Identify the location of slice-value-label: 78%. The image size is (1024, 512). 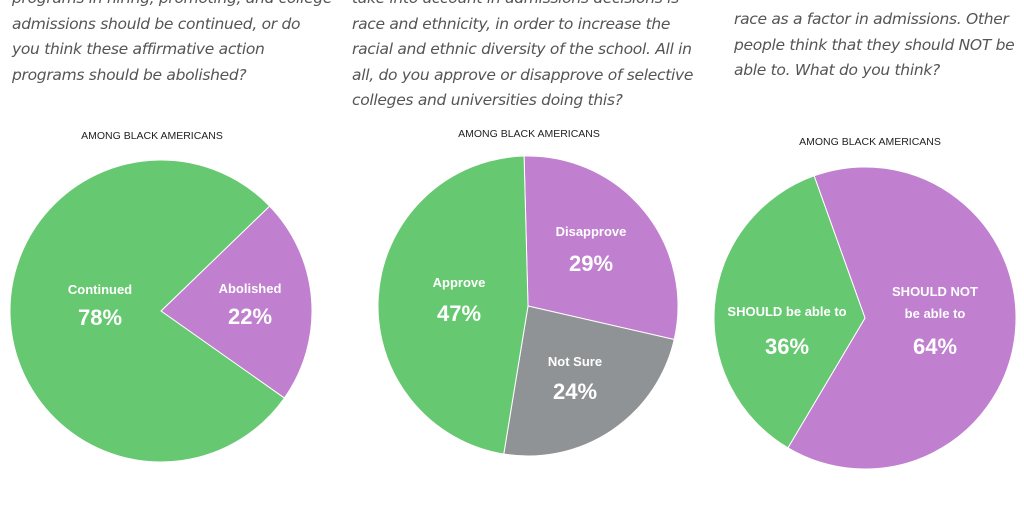
(100, 317).